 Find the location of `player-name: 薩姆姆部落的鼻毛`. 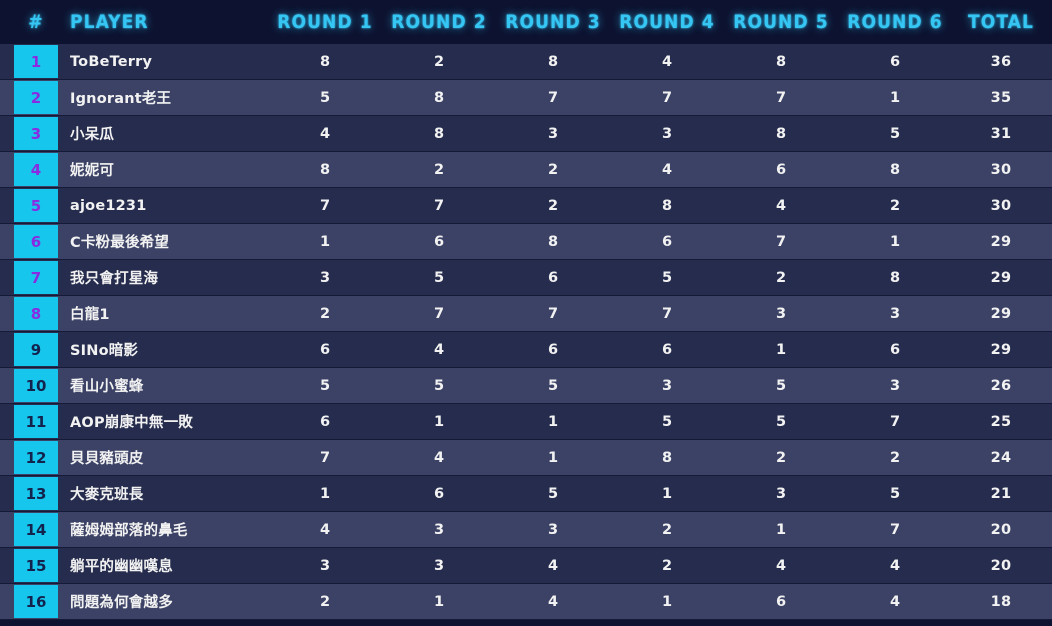

player-name: 薩姆姆部落的鼻毛 is located at coordinates (129, 531).